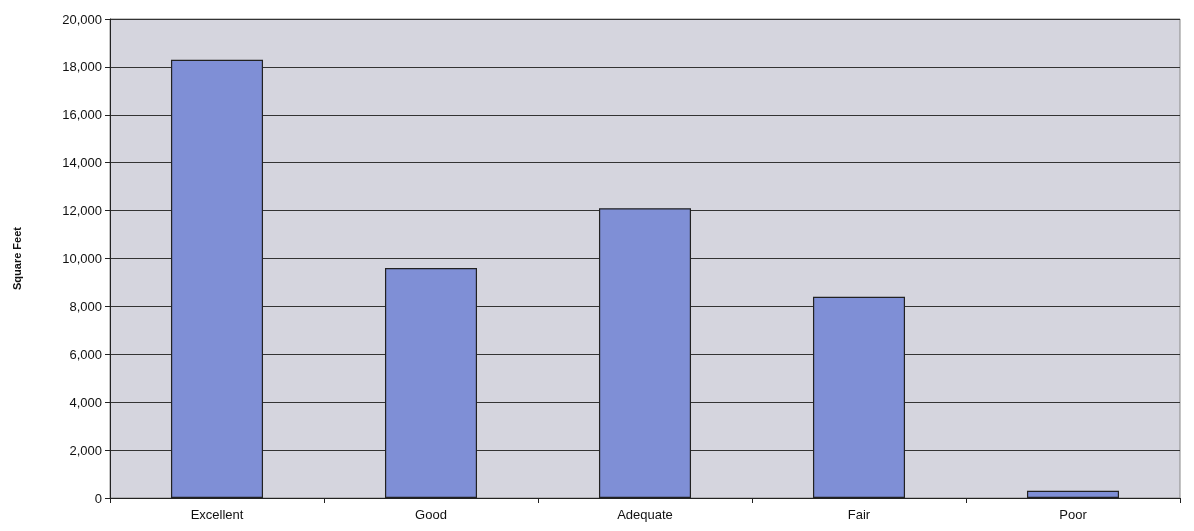  Describe the element at coordinates (85, 354) in the screenshot. I see `y-tick-label: 6,000` at that location.